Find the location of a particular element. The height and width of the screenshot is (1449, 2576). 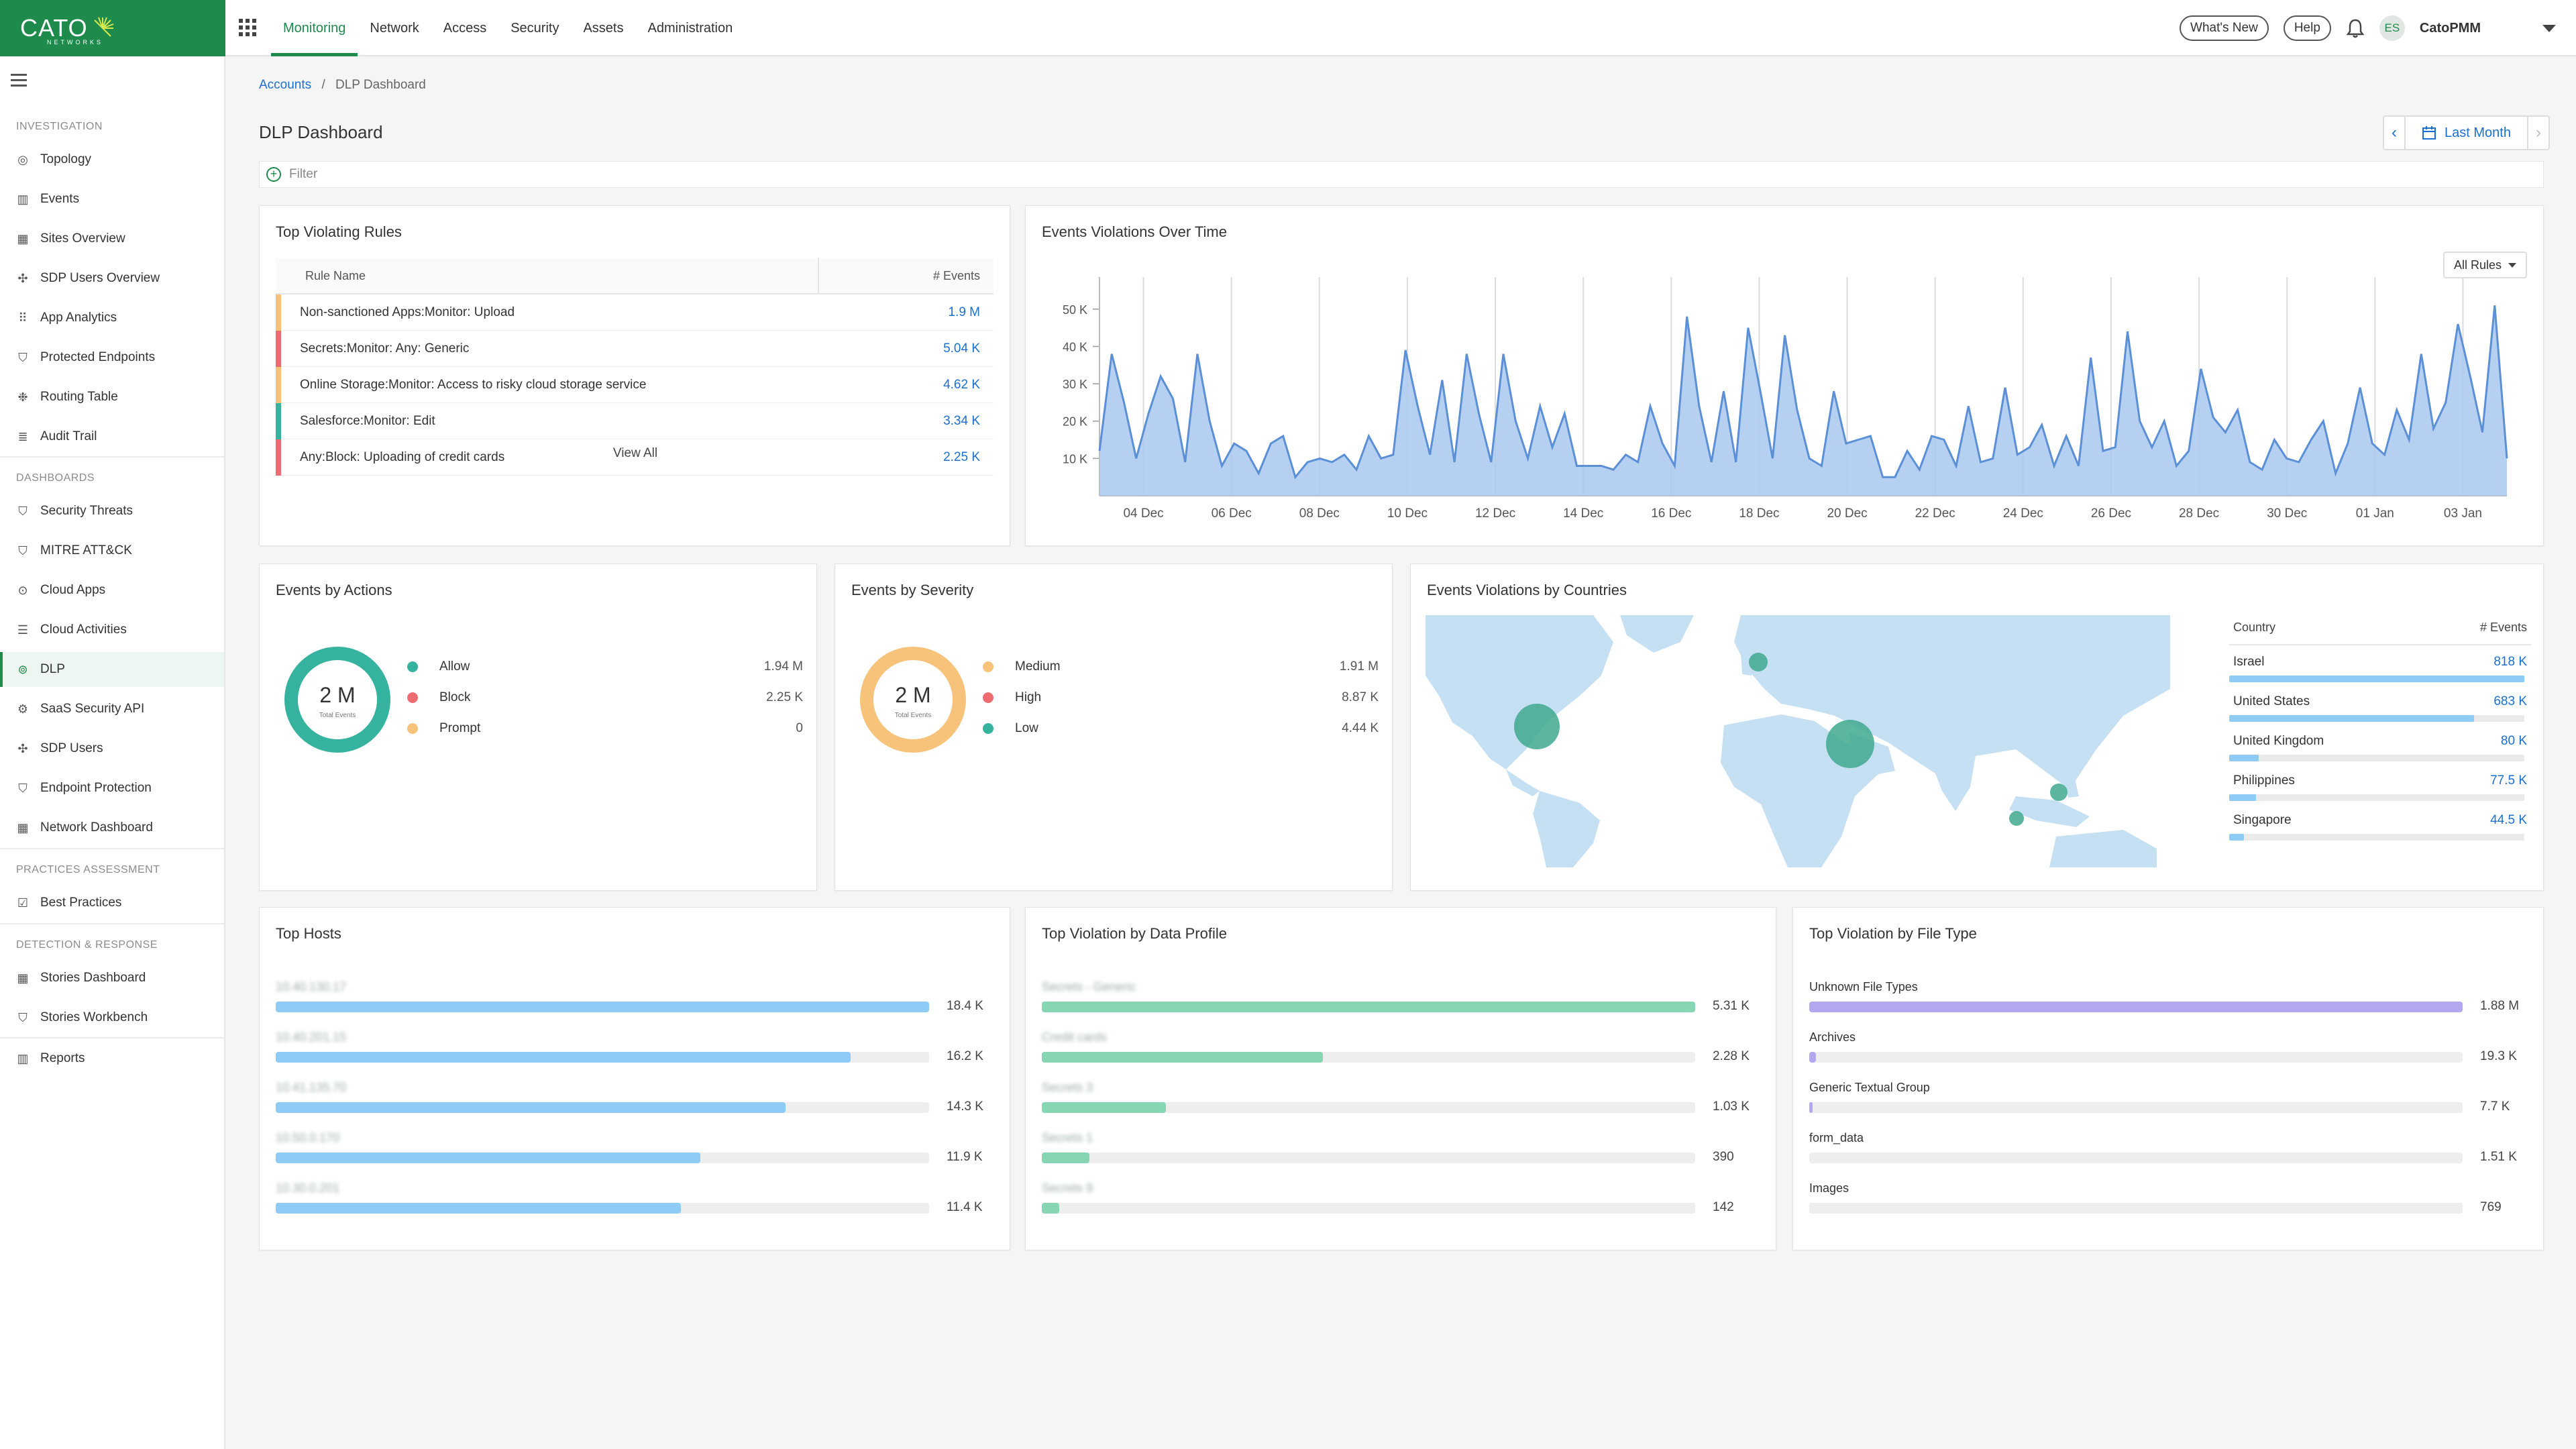

bar-row: 10.41.135.70 14.3 K is located at coordinates (635, 1106).